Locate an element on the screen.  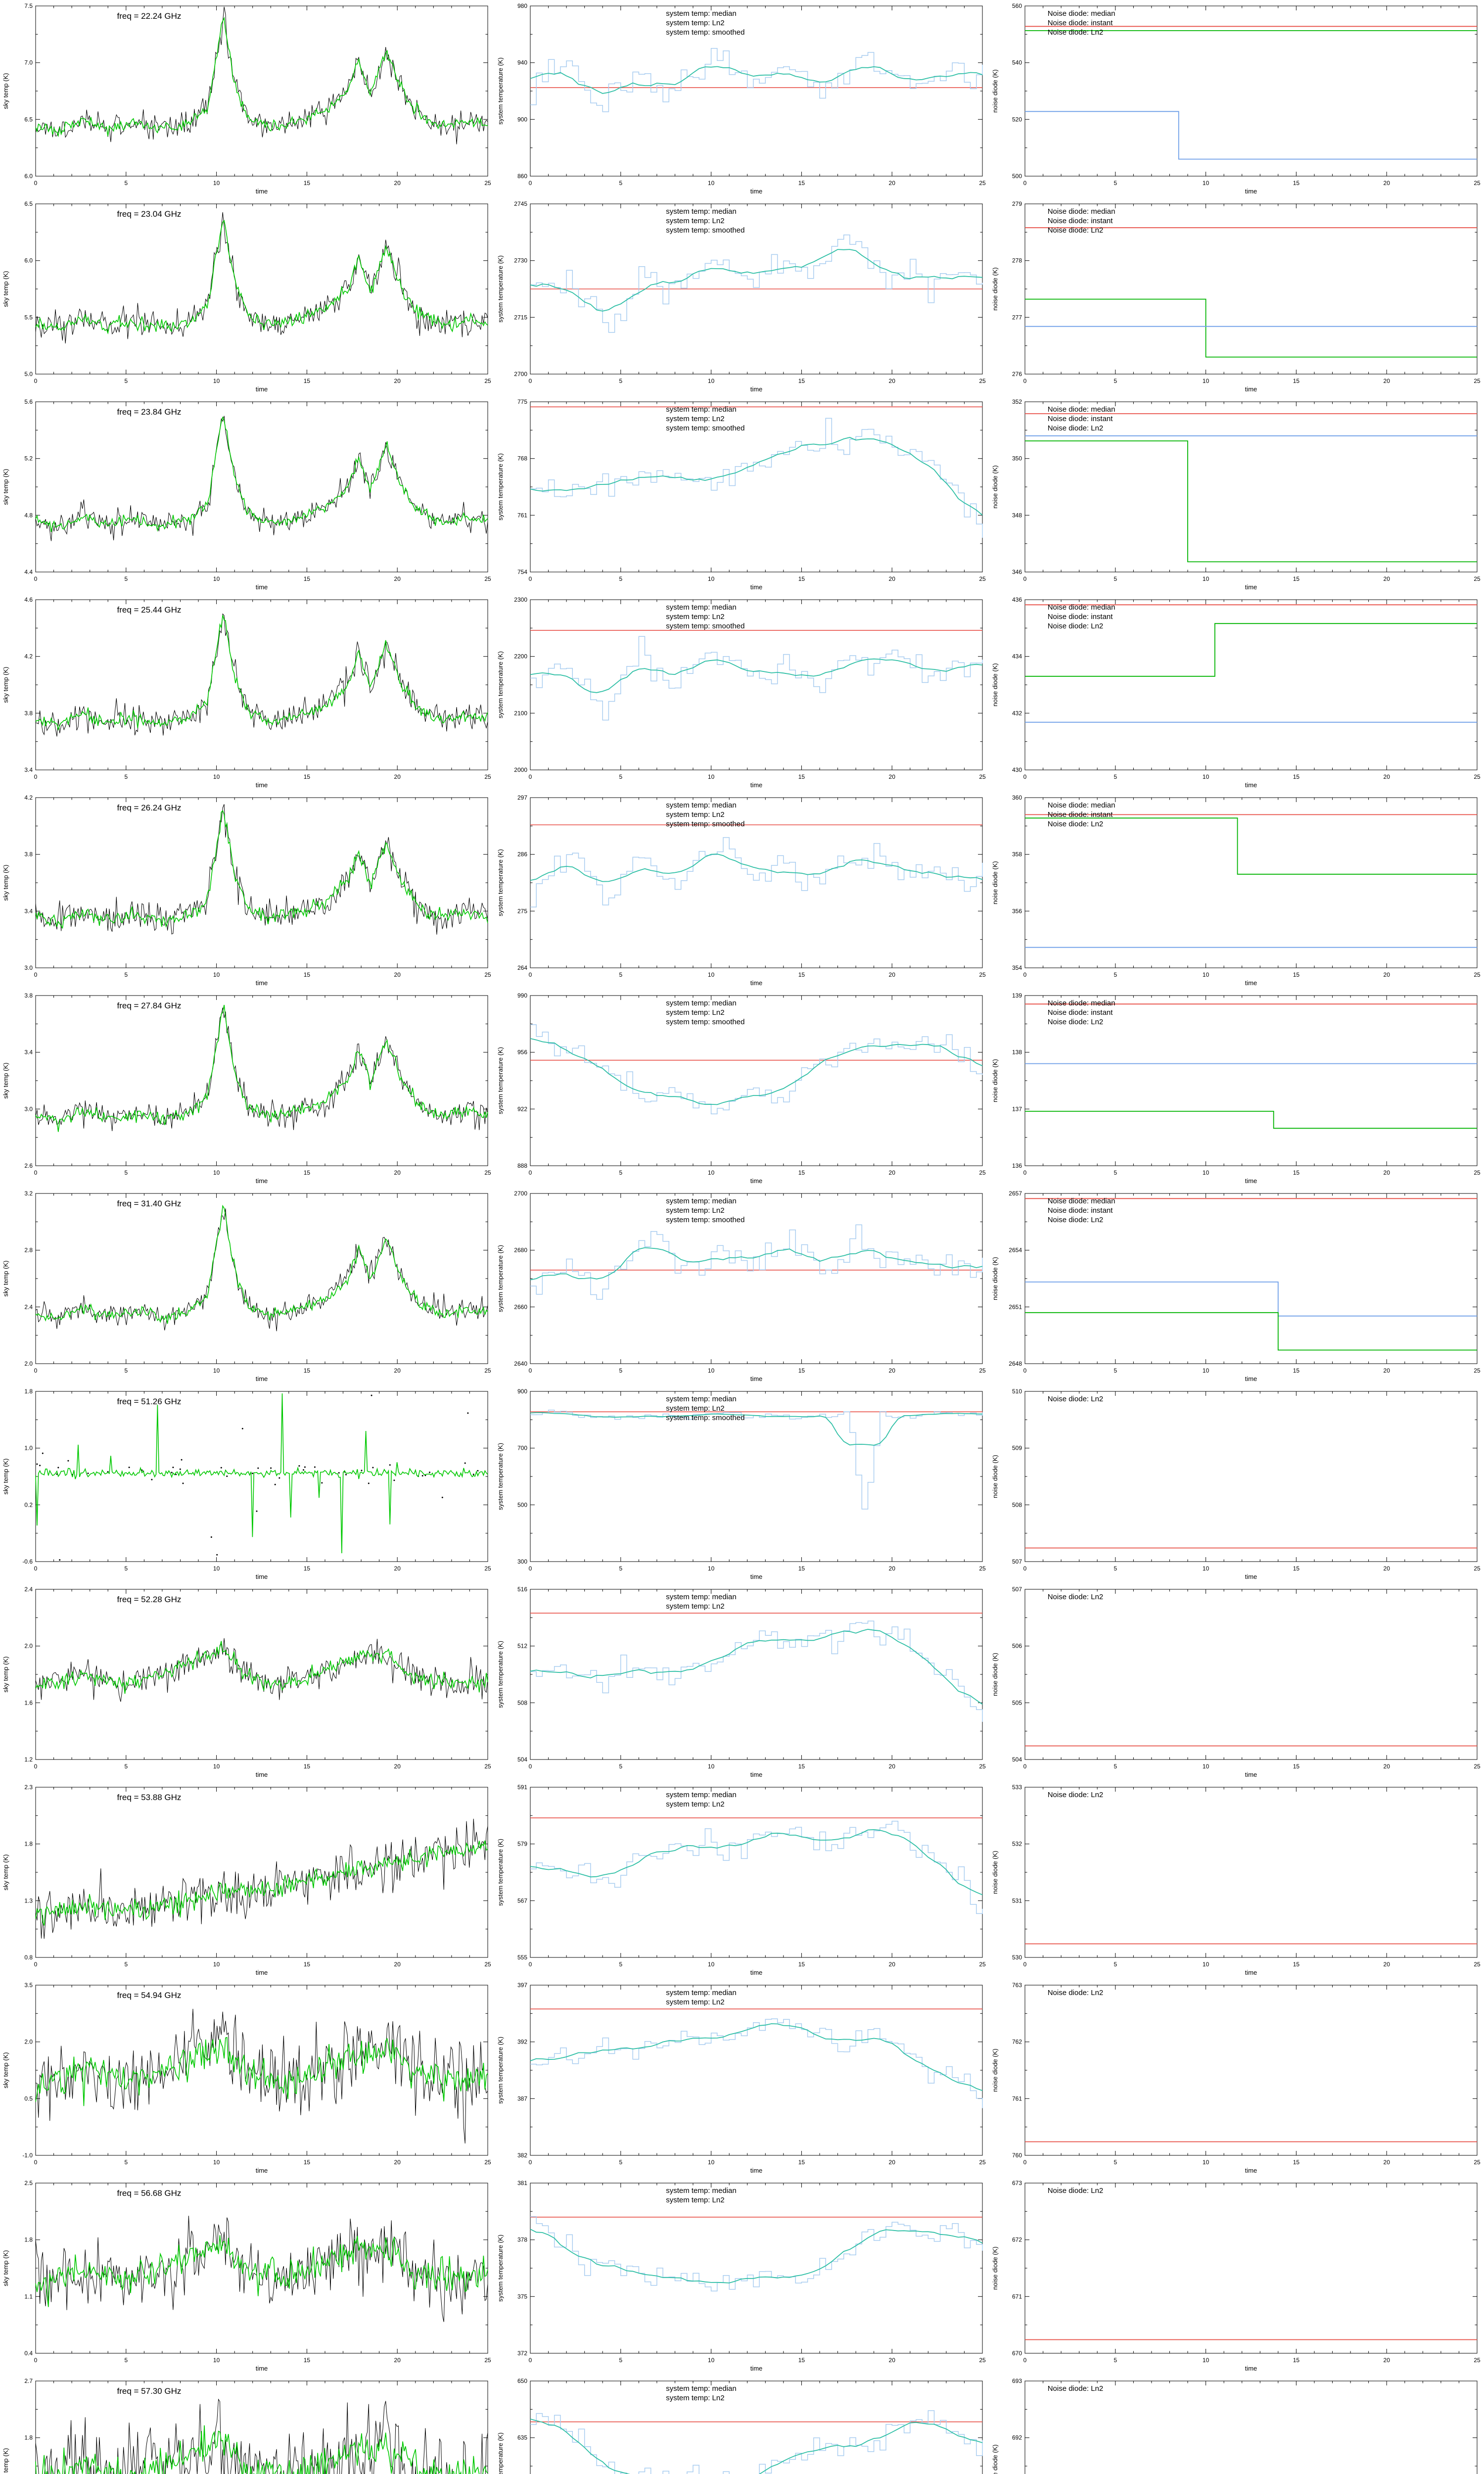
svg-text: 4.2 is located at coordinates (28, 657).